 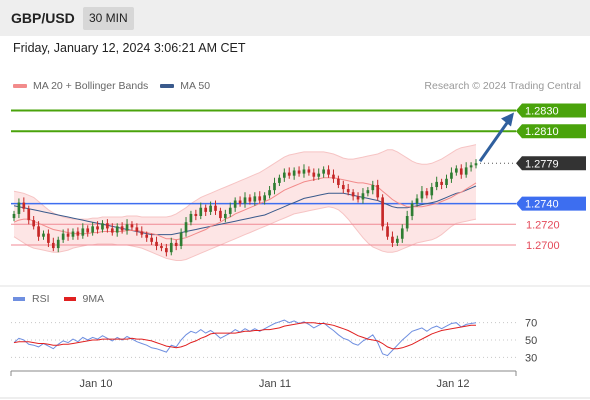 I want to click on resistance-price-tag, so click(x=551, y=131).